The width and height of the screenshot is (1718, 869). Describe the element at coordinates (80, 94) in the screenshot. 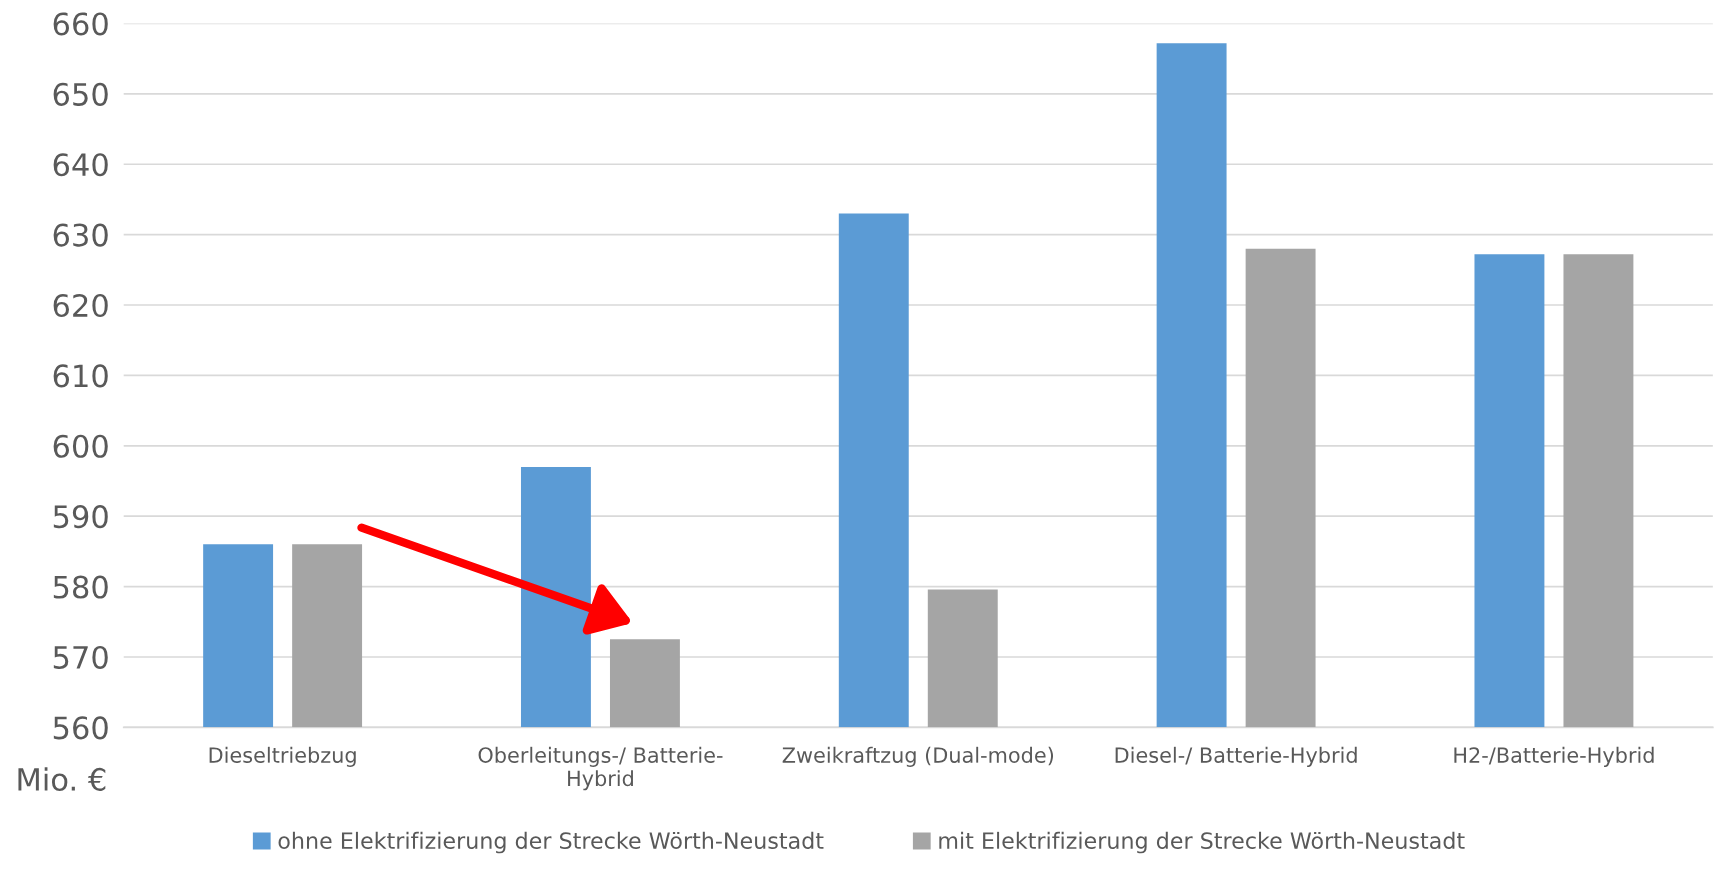

I see `y-tick-label: 650` at that location.